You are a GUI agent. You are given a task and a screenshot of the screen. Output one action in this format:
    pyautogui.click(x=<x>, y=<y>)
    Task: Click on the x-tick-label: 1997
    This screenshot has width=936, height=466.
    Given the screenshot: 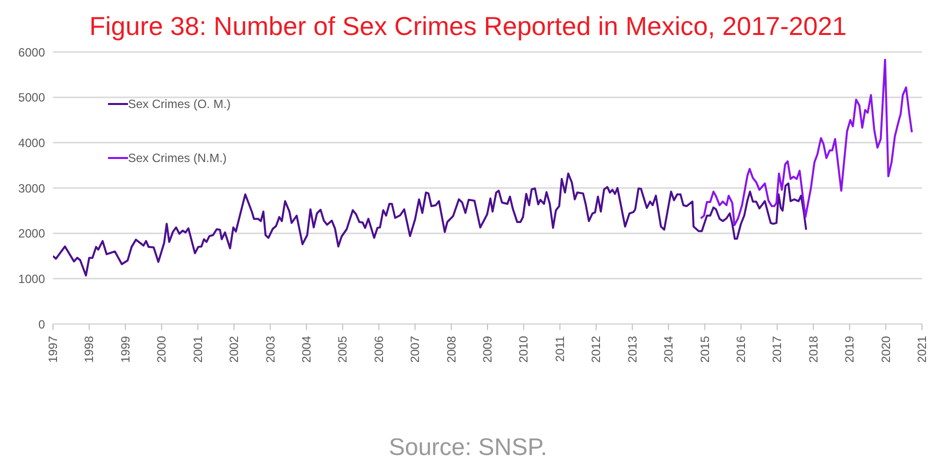 What is the action you would take?
    pyautogui.click(x=53, y=349)
    